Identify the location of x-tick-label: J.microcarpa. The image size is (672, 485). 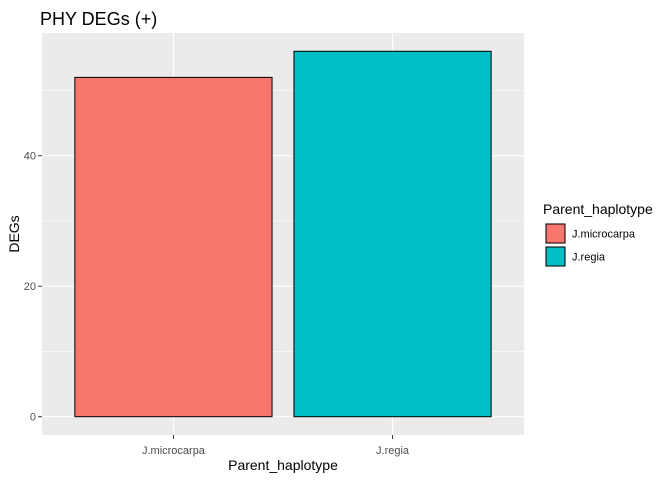
(174, 451).